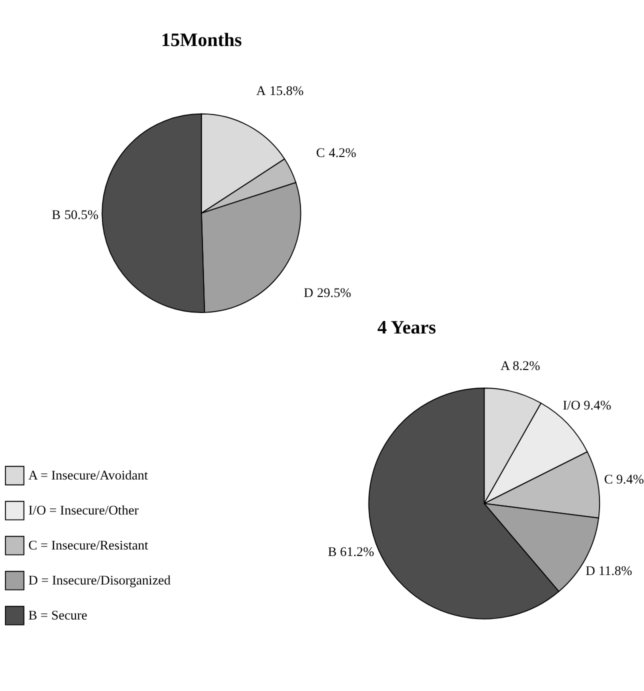 The width and height of the screenshot is (644, 691). I want to click on data-label: B 61.2%, so click(351, 552).